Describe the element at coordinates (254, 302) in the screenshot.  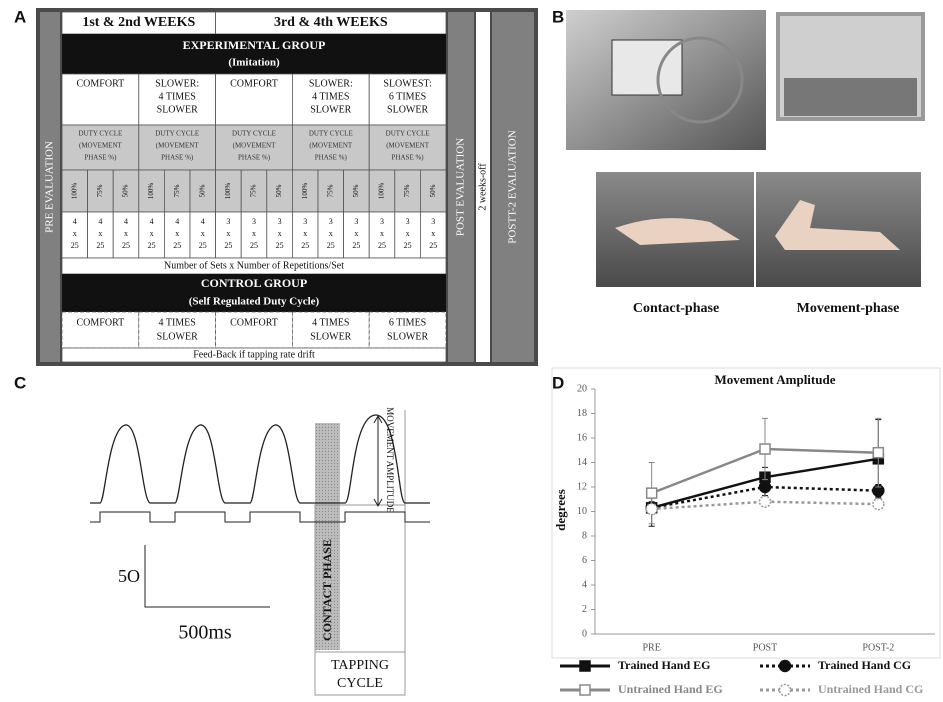
I see `group-subtitle: (Self Regulated Duty Cycle)` at that location.